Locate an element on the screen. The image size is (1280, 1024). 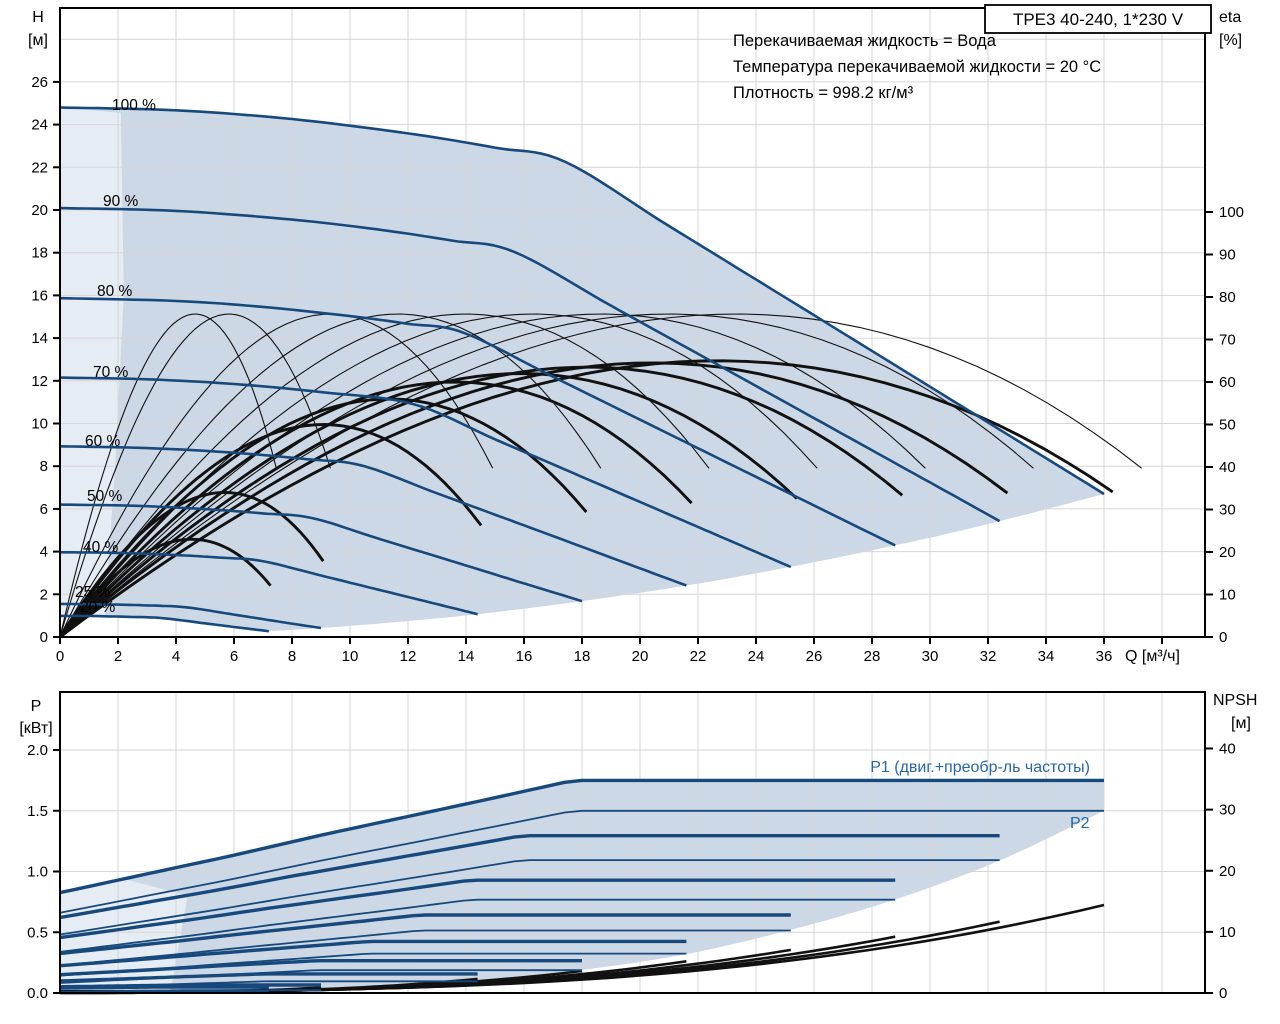
pump-type-title: TPE3 40-240, 1*230 V is located at coordinates (1098, 19).